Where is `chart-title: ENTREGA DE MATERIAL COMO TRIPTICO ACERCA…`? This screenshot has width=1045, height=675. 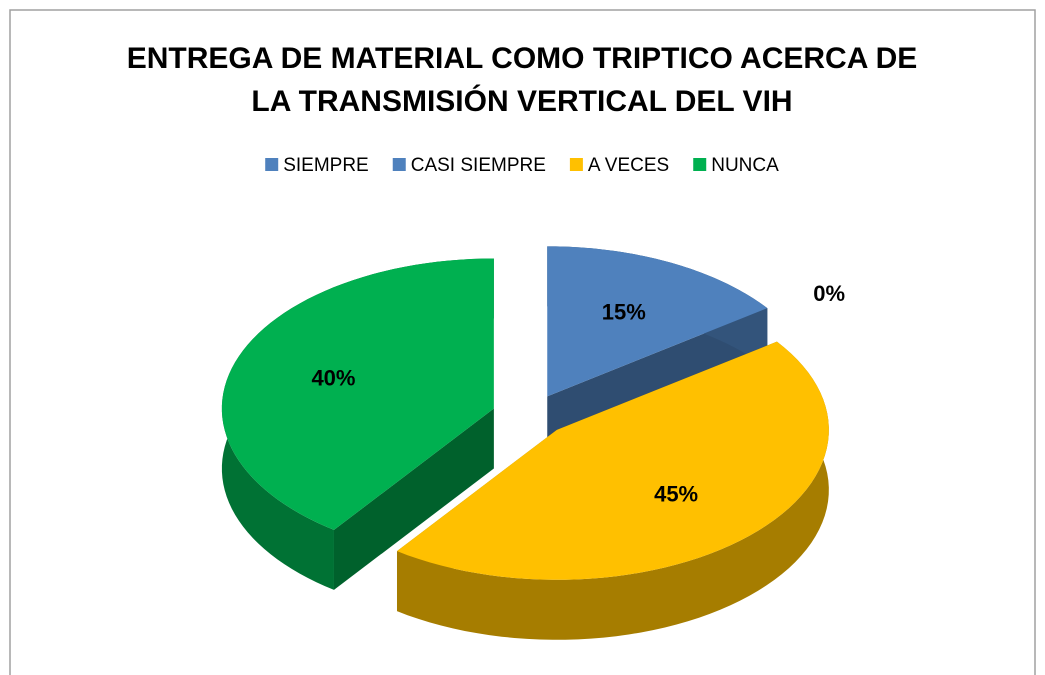 chart-title: ENTREGA DE MATERIAL COMO TRIPTICO ACERCA… is located at coordinates (522, 58).